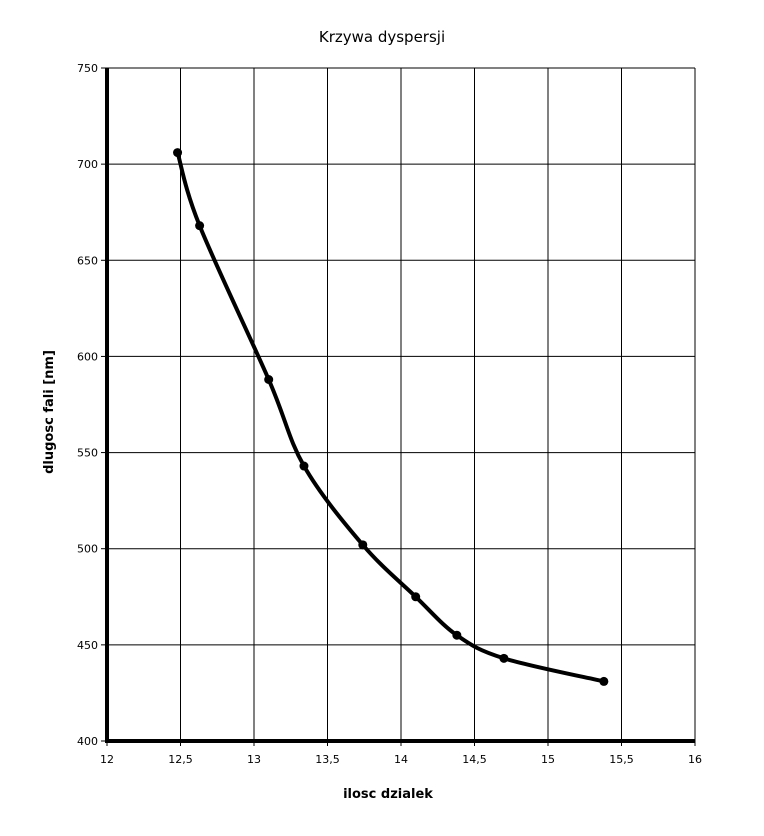 The height and width of the screenshot is (836, 764). Describe the element at coordinates (87, 68) in the screenshot. I see `y-tick-label: 750` at that location.